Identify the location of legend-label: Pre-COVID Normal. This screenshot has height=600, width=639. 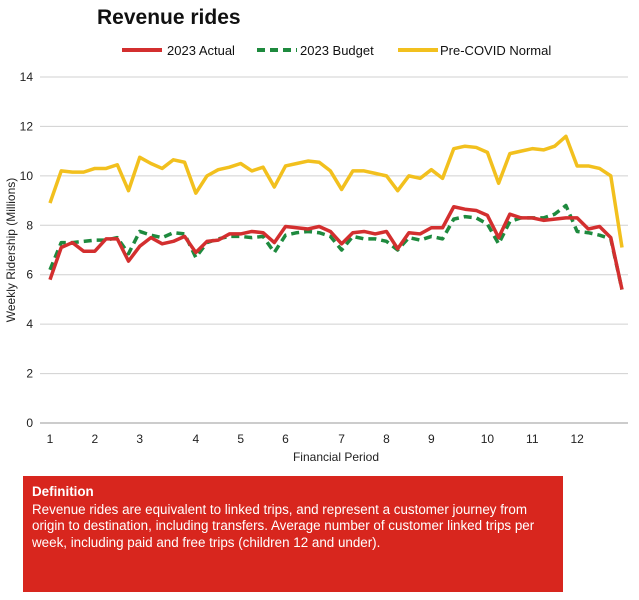
(495, 50).